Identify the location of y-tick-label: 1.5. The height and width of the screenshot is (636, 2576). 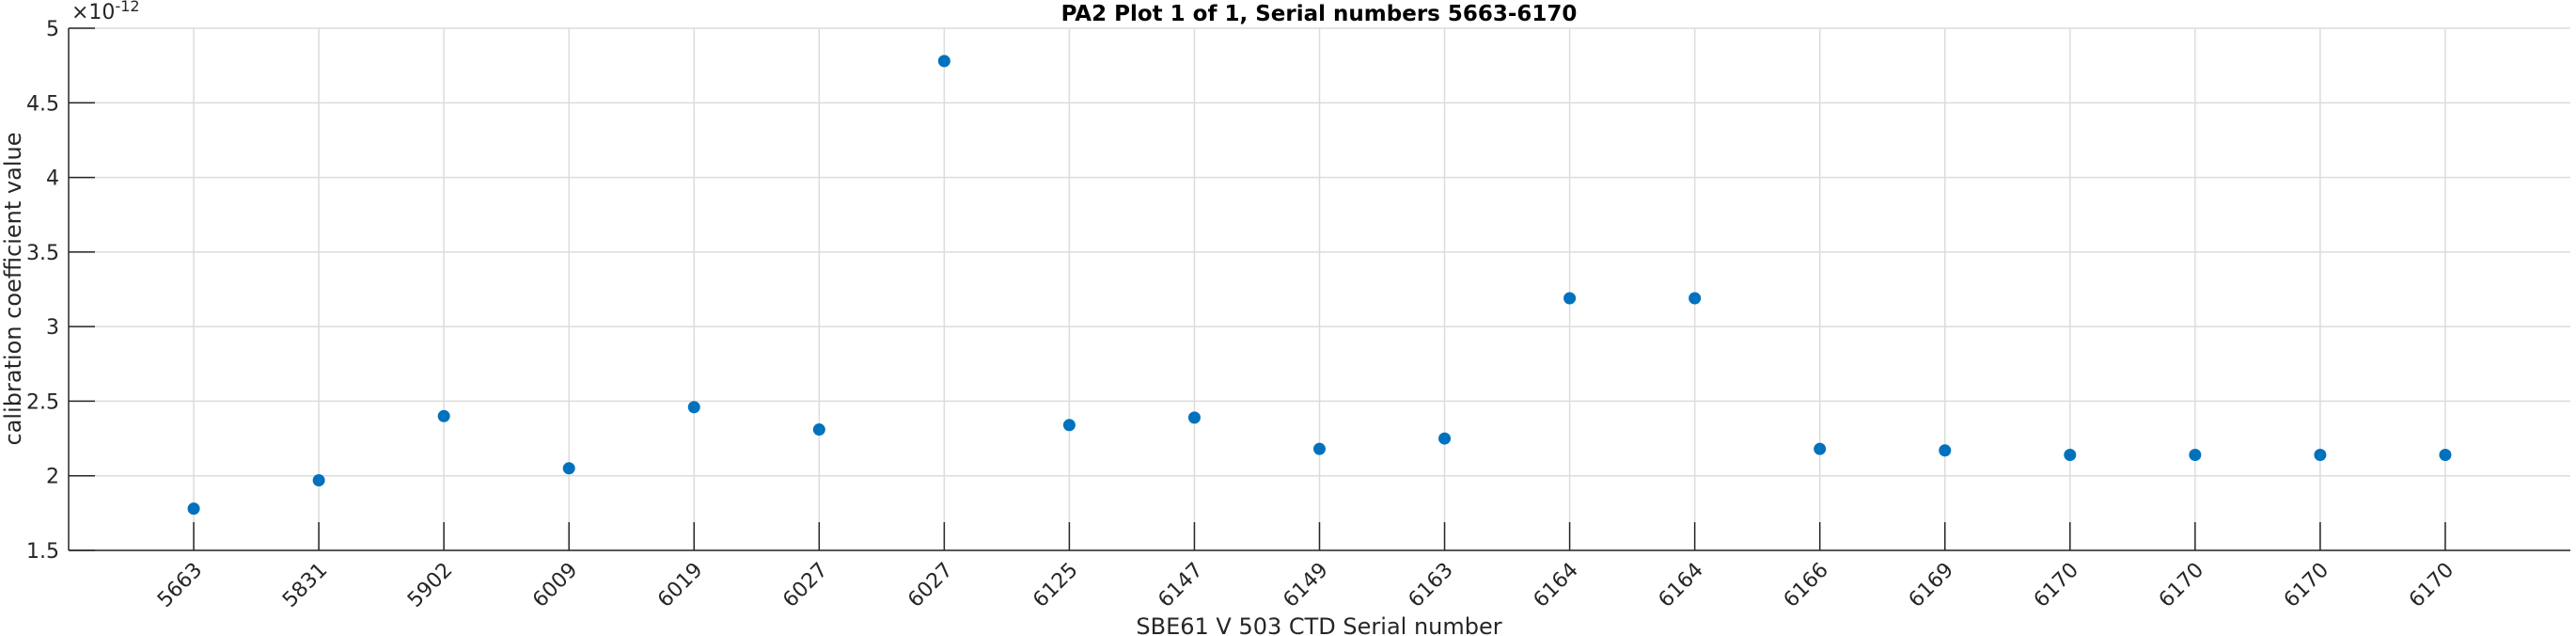
(42, 552).